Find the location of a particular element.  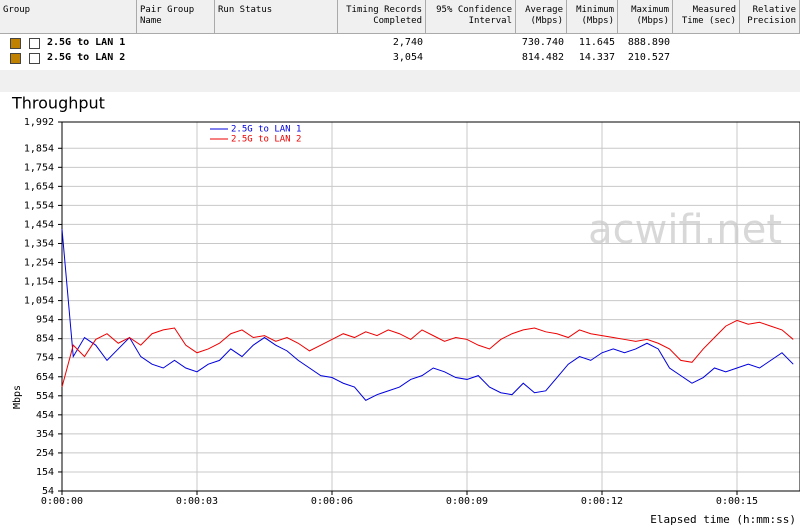

y-tick-label: 154 is located at coordinates (45, 472).